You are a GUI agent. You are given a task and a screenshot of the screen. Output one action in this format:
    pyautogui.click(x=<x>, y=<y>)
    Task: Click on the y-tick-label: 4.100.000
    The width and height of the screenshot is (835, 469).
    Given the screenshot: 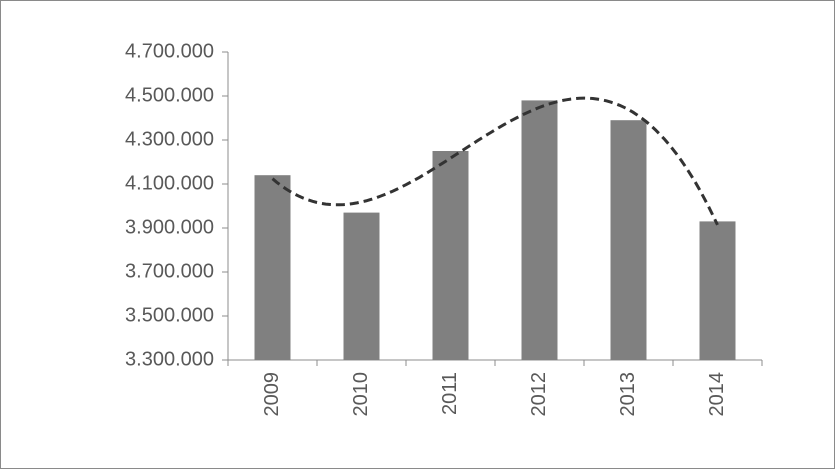 What is the action you would take?
    pyautogui.click(x=169, y=183)
    